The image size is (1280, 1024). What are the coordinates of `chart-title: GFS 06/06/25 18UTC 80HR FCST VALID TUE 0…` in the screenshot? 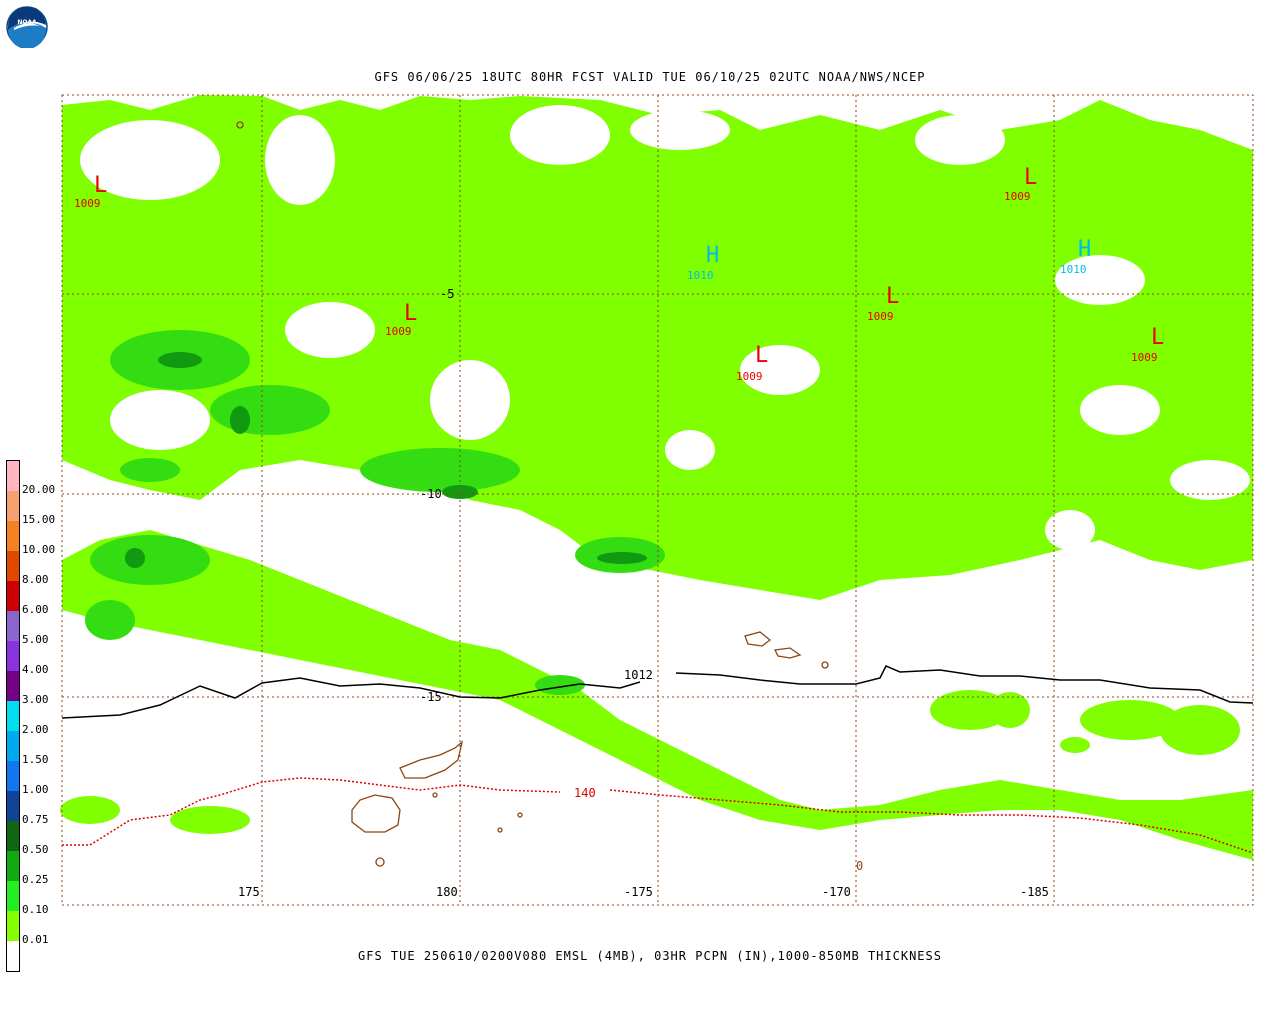 It's located at (650, 77).